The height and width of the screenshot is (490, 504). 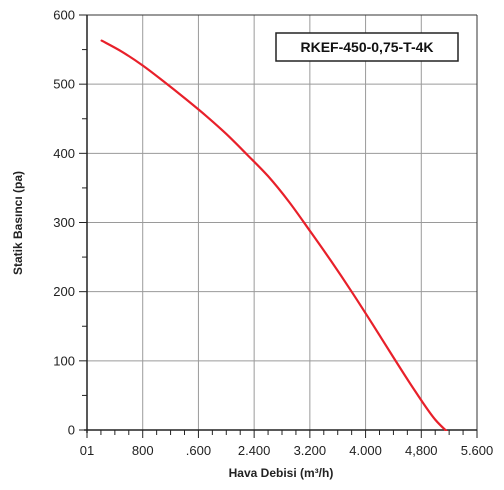 What do you see at coordinates (64, 84) in the screenshot?
I see `y-tick-label: 500` at bounding box center [64, 84].